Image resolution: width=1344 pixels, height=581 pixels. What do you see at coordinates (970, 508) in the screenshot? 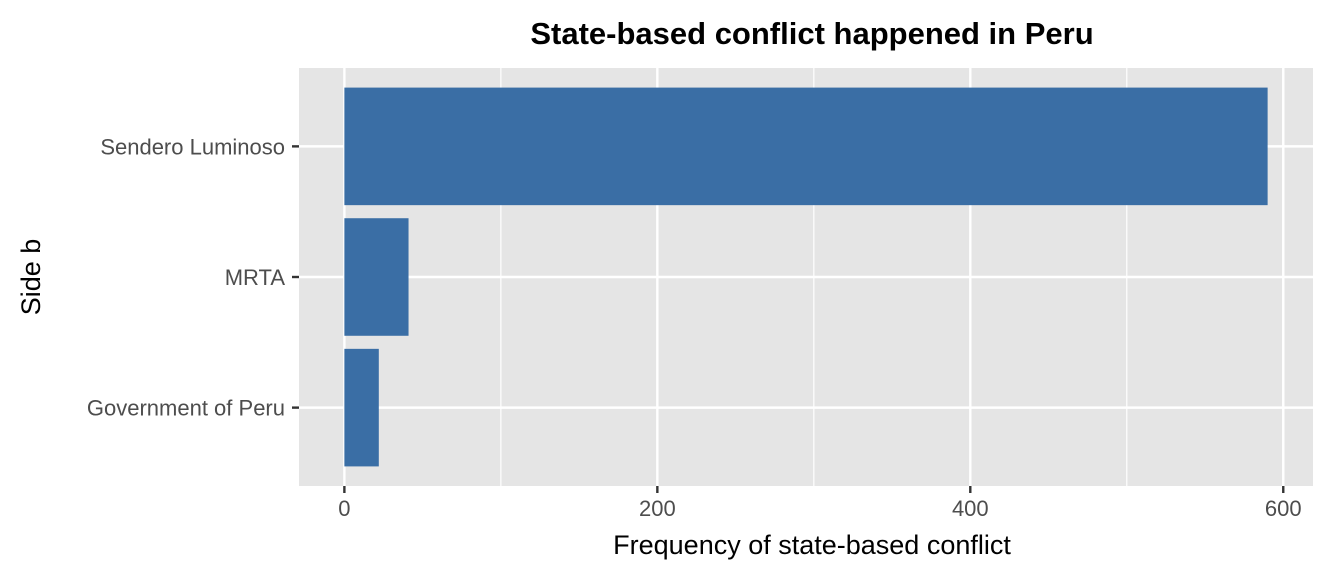
I see `x-tick-label: 400` at bounding box center [970, 508].